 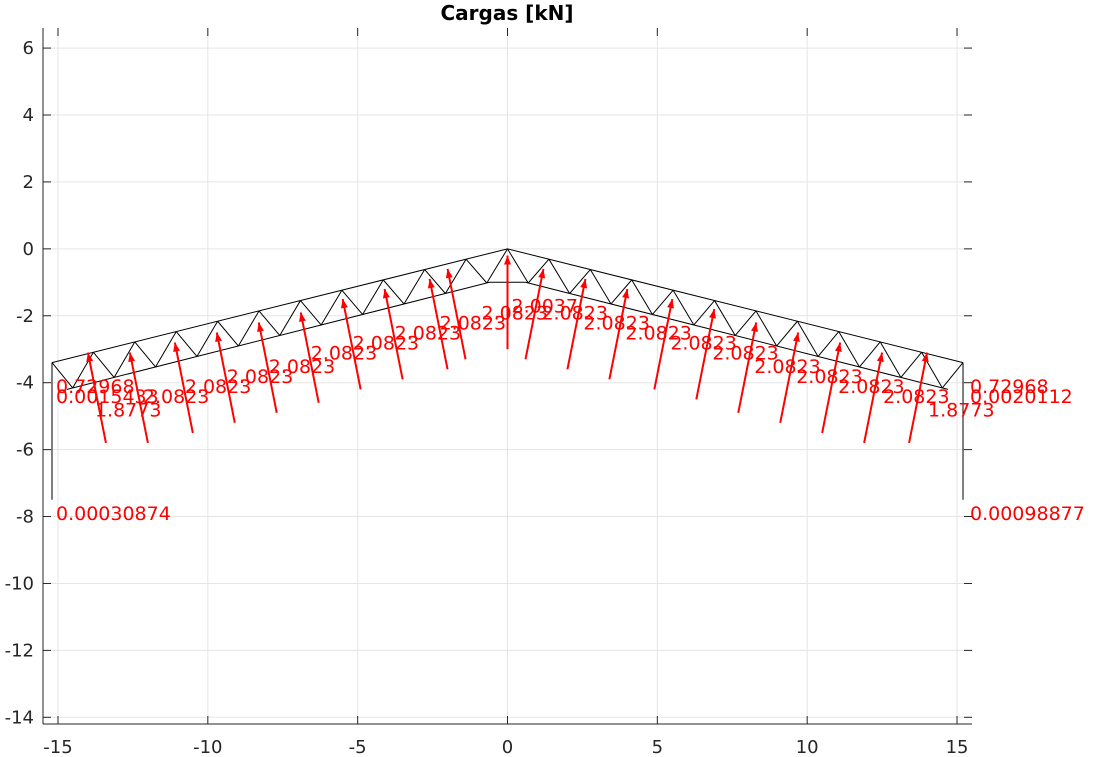 What do you see at coordinates (807, 747) in the screenshot?
I see `x-tick-label: 10` at bounding box center [807, 747].